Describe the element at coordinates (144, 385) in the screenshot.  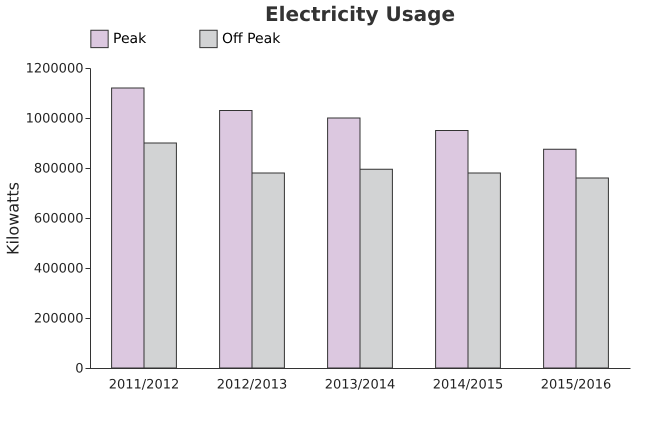
I see `x-tick-label: 2011/2012` at that location.